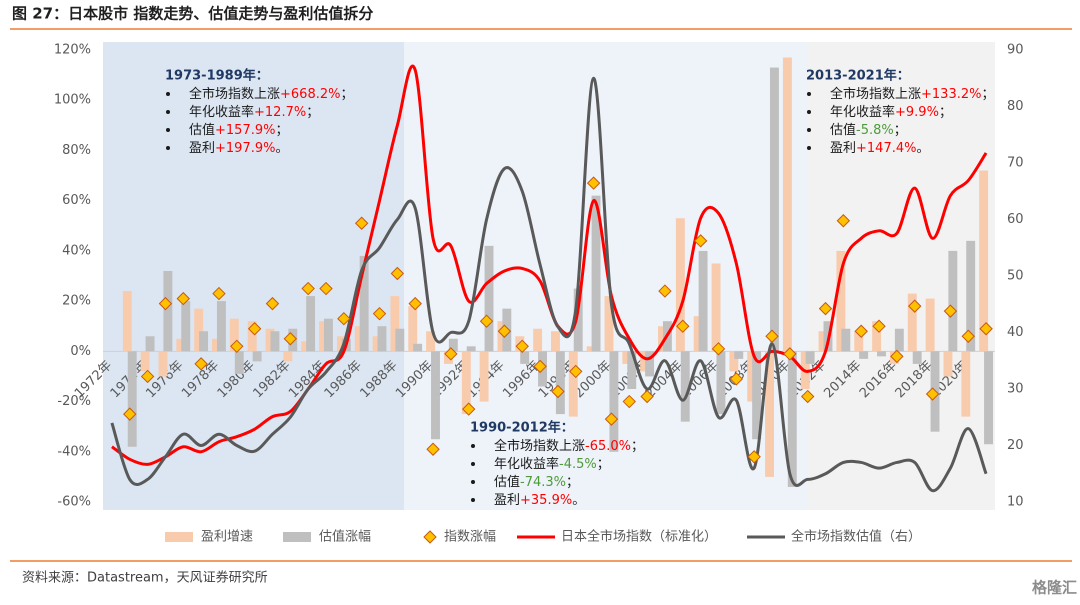 Image resolution: width=1080 pixels, height=605 pixels. What do you see at coordinates (843, 130) in the screenshot?
I see `annotation-text: 估值` at bounding box center [843, 130].